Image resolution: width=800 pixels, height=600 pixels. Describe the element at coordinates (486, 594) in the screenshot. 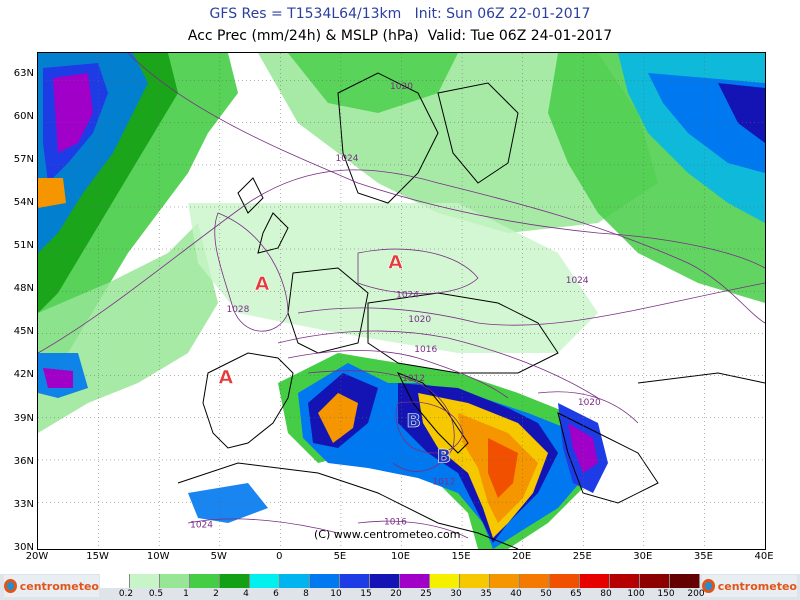

I see `legend-label: 35` at that location.